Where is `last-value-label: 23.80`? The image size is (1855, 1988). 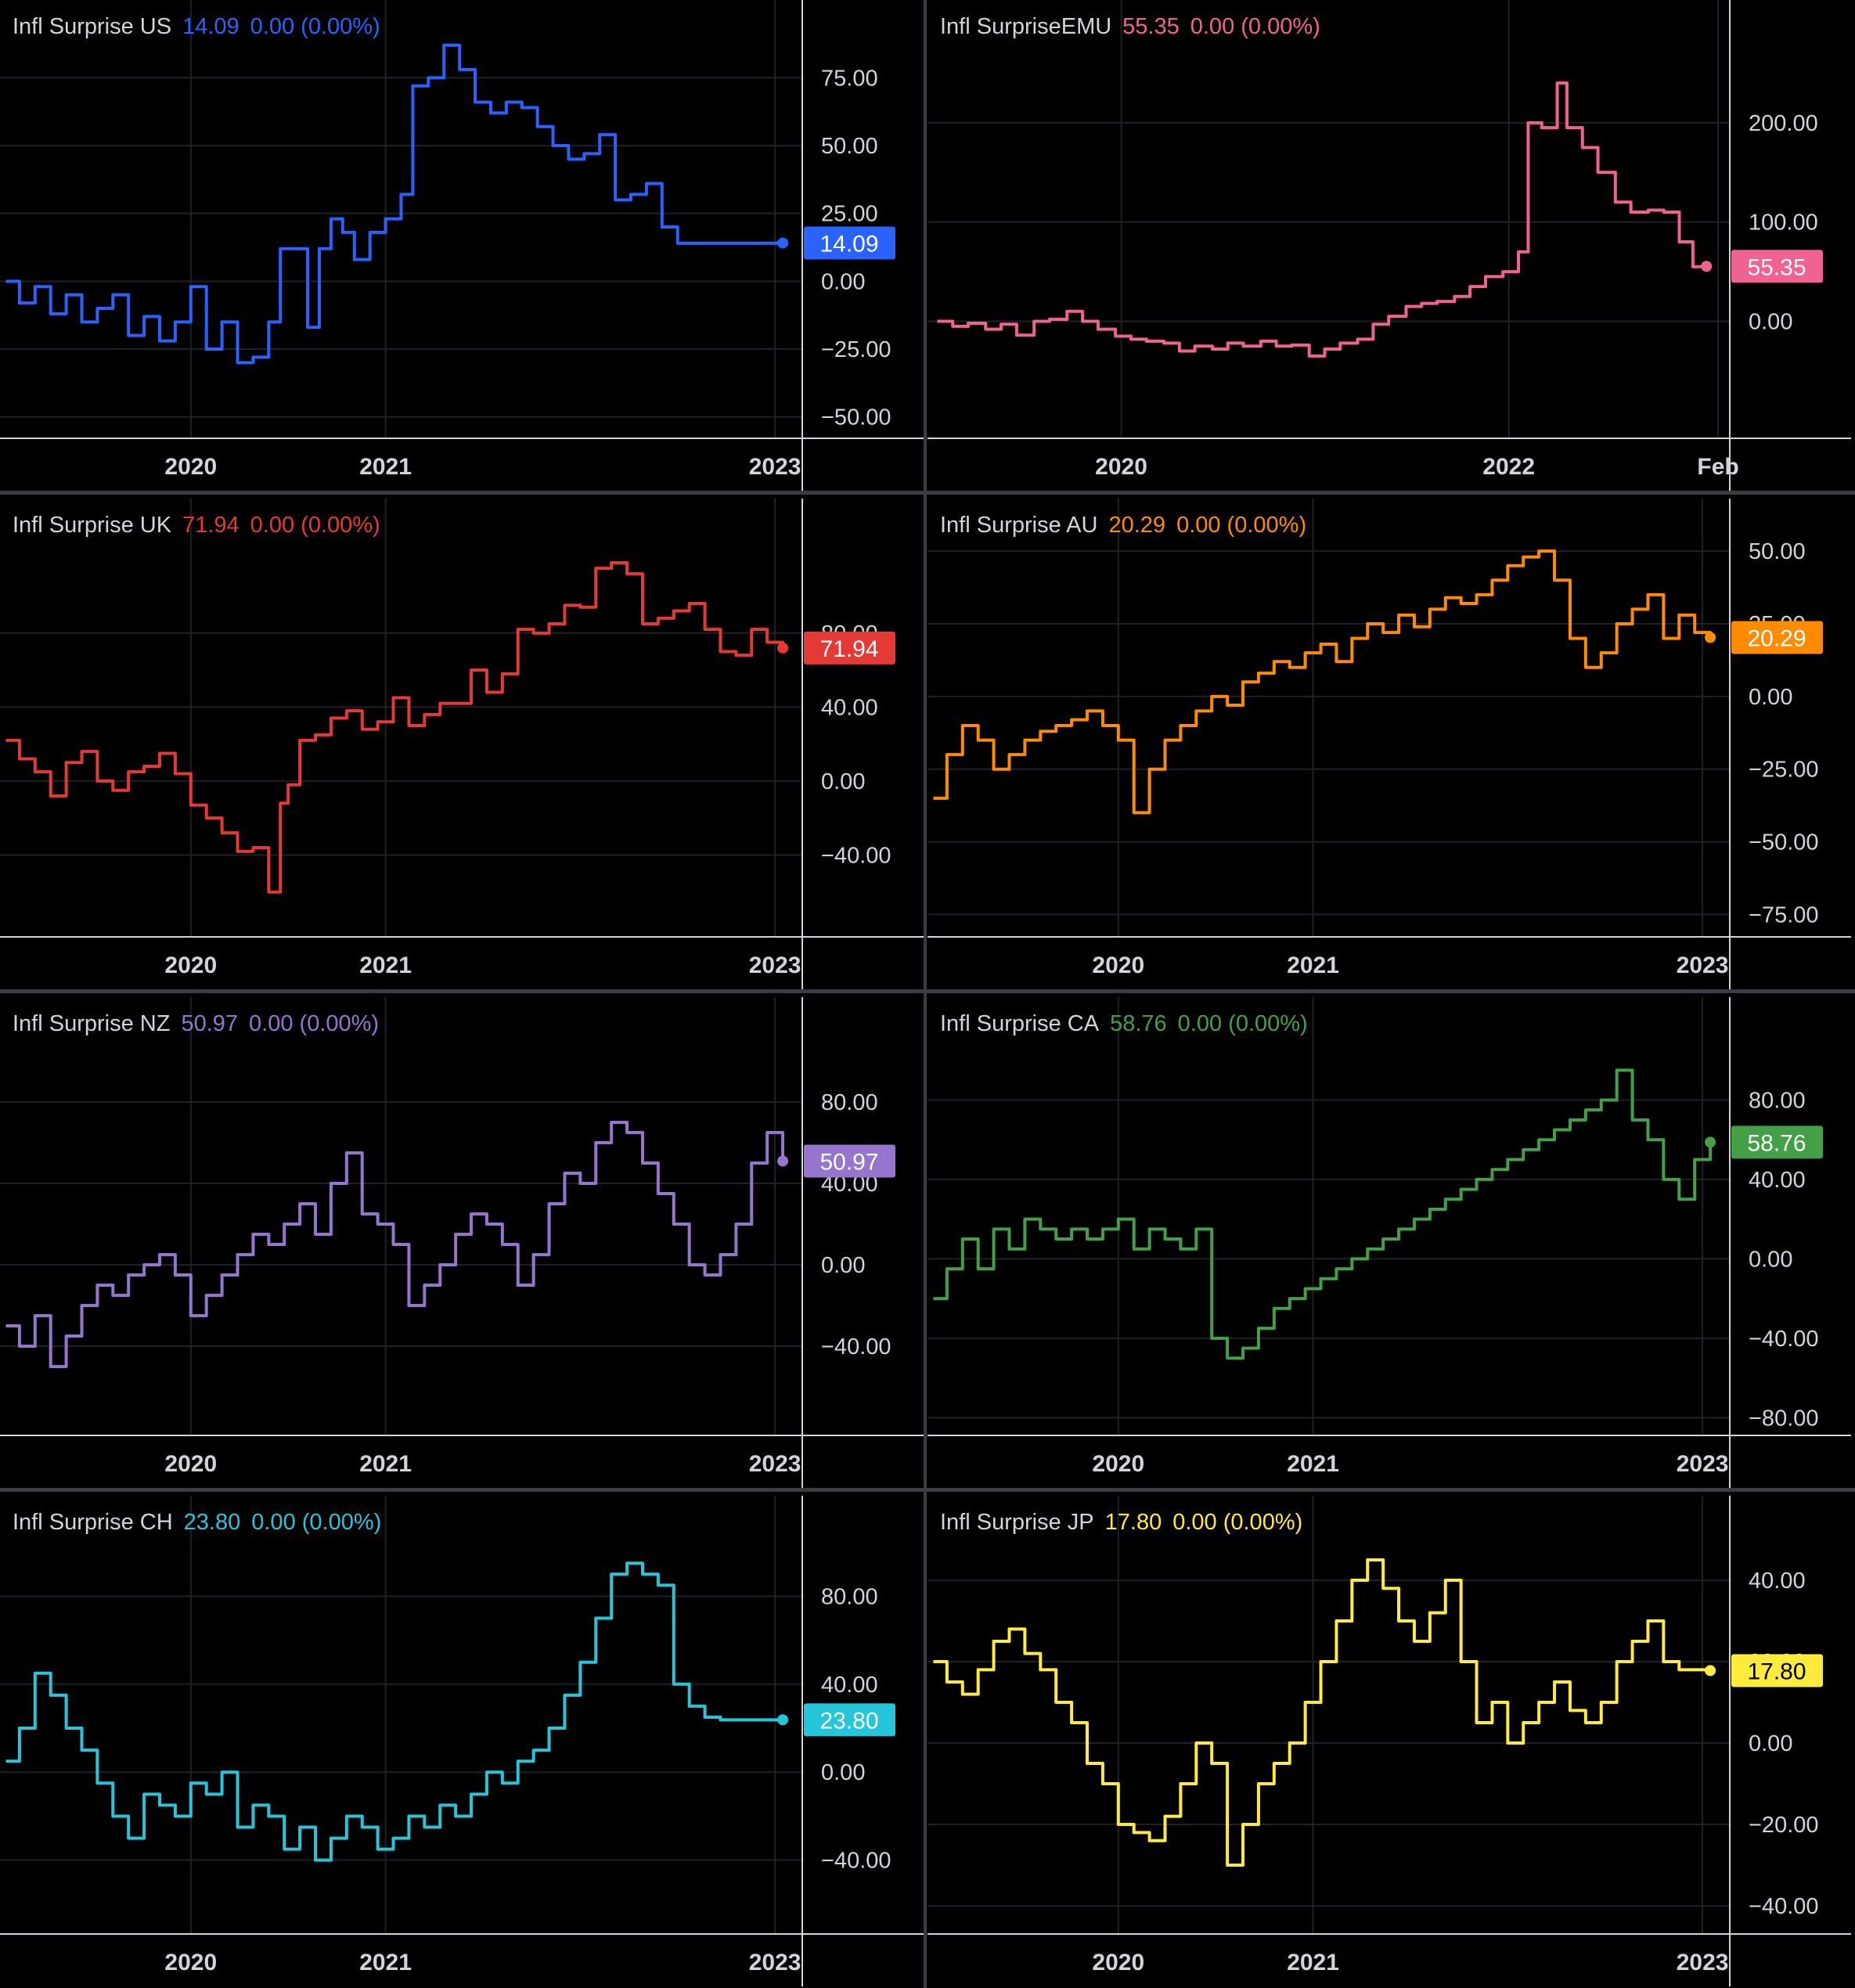
last-value-label: 23.80 is located at coordinates (848, 1721).